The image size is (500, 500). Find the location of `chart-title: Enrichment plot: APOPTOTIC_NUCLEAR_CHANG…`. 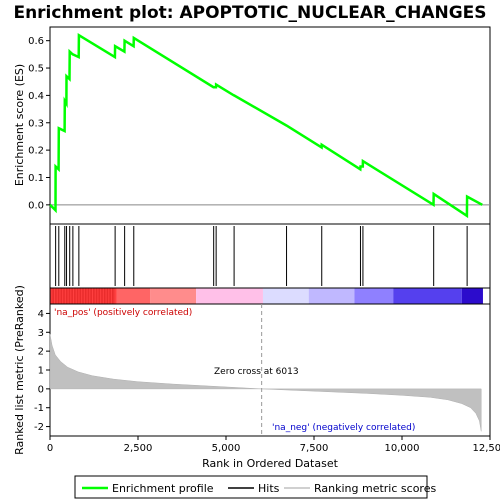

chart-title: Enrichment plot: APOPTOTIC_NUCLEAR_CHANG… is located at coordinates (249, 13).